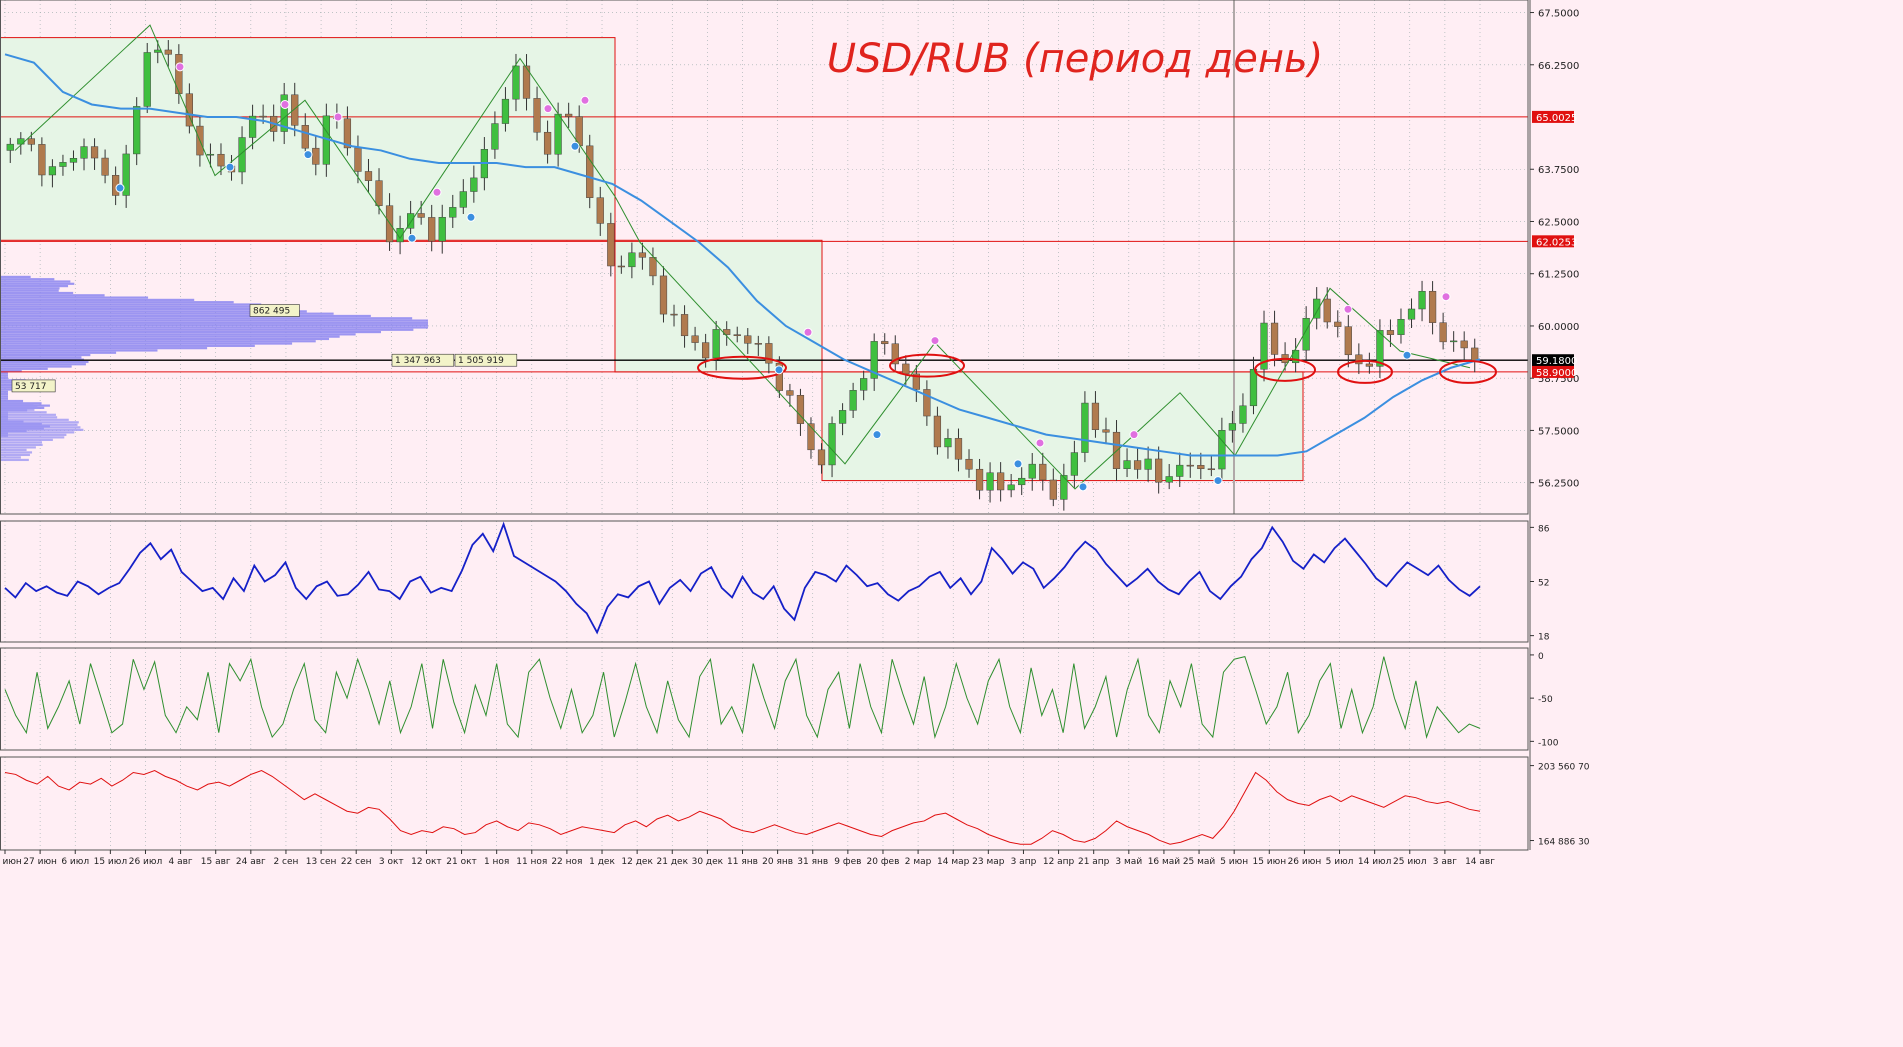  Describe the element at coordinates (708, 862) in the screenshot. I see `time-tick-label: 30 дек` at that location.